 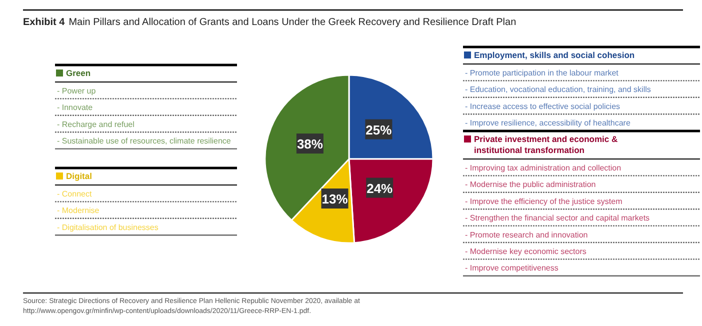 I want to click on legend-label: Green, so click(x=78, y=73).